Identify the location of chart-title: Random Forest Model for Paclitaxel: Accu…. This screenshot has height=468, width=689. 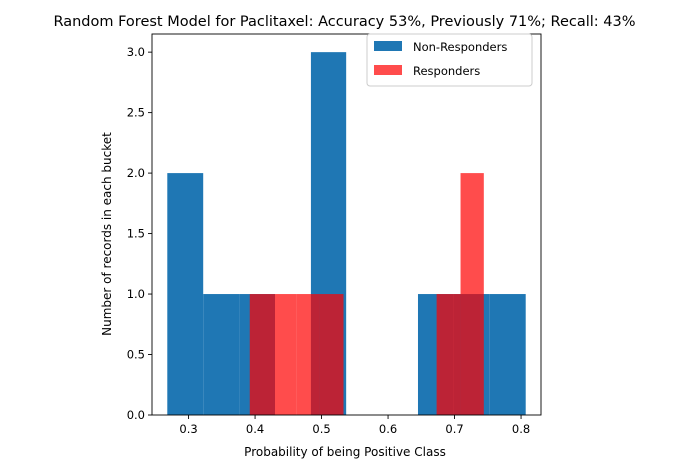
(344, 22).